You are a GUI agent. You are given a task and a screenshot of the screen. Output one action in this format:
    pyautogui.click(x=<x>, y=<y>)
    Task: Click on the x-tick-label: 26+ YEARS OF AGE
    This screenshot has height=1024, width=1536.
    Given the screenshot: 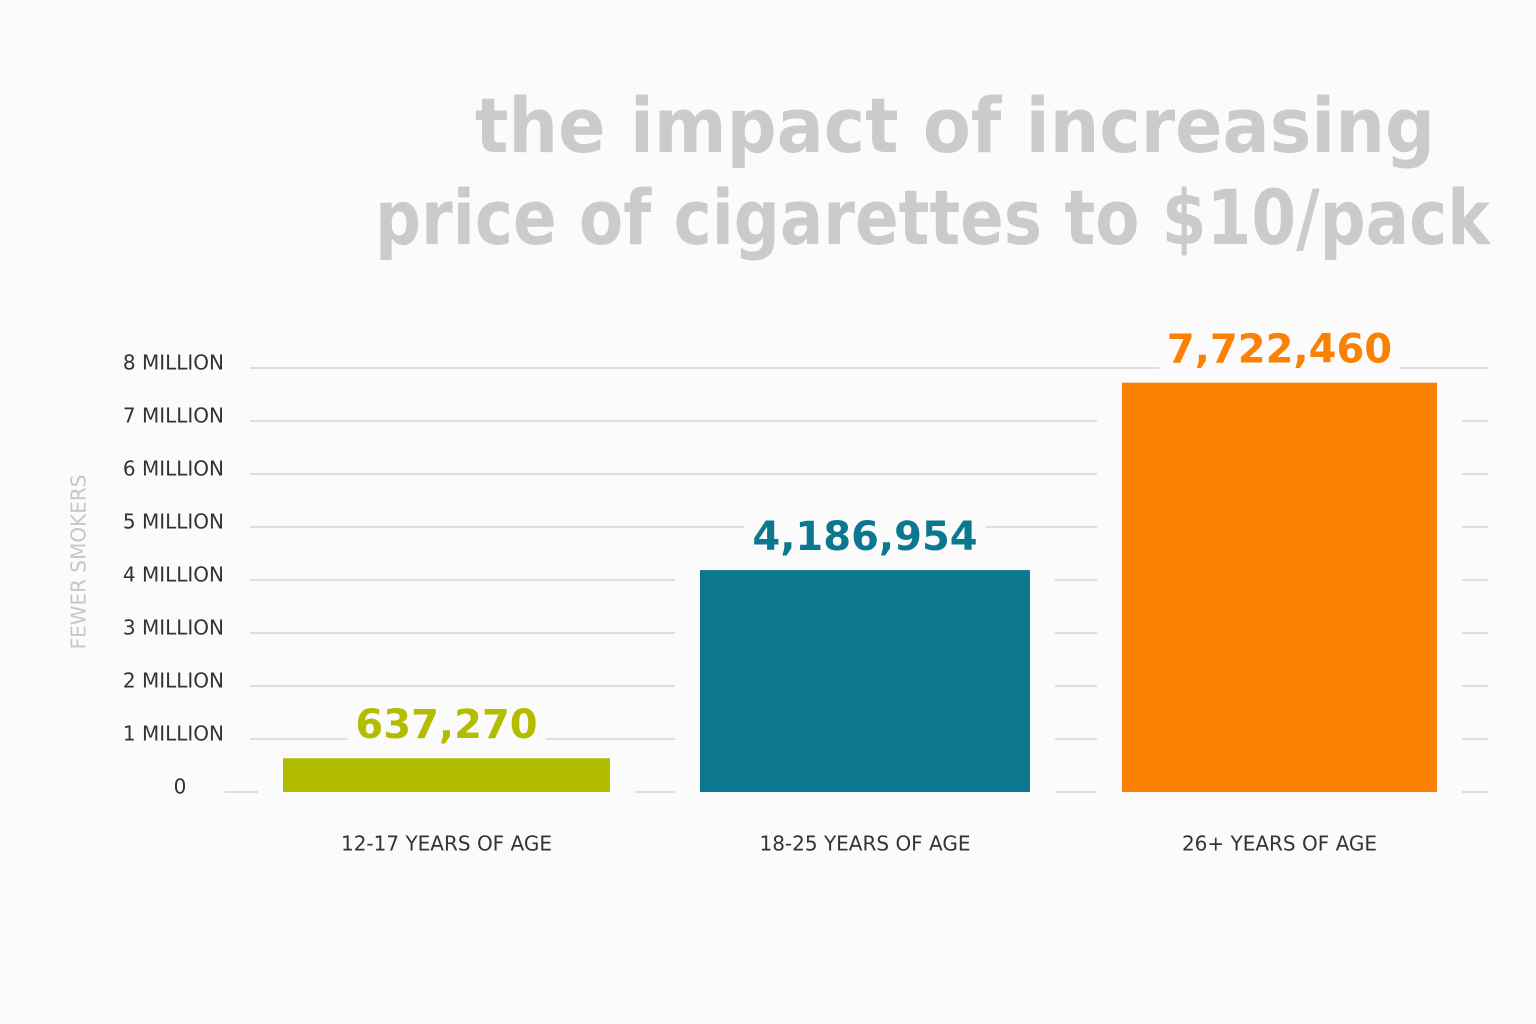 What is the action you would take?
    pyautogui.click(x=1279, y=844)
    